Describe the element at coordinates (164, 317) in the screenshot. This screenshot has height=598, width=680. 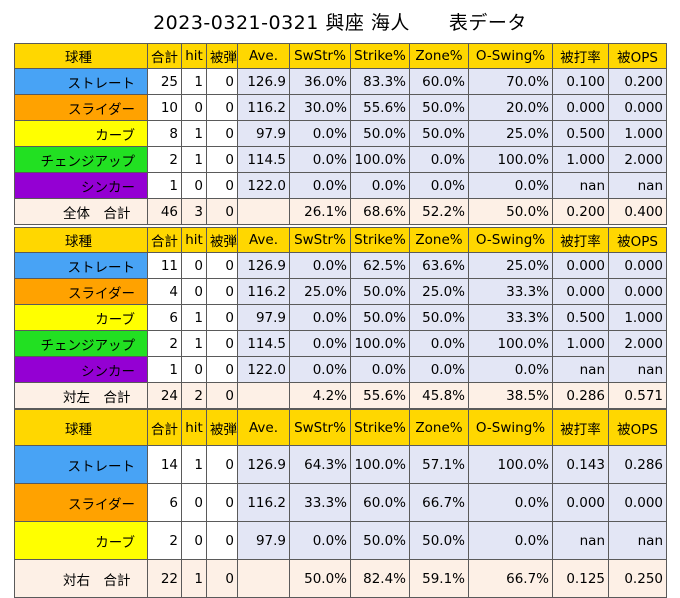
I see `count-cell: 6` at that location.